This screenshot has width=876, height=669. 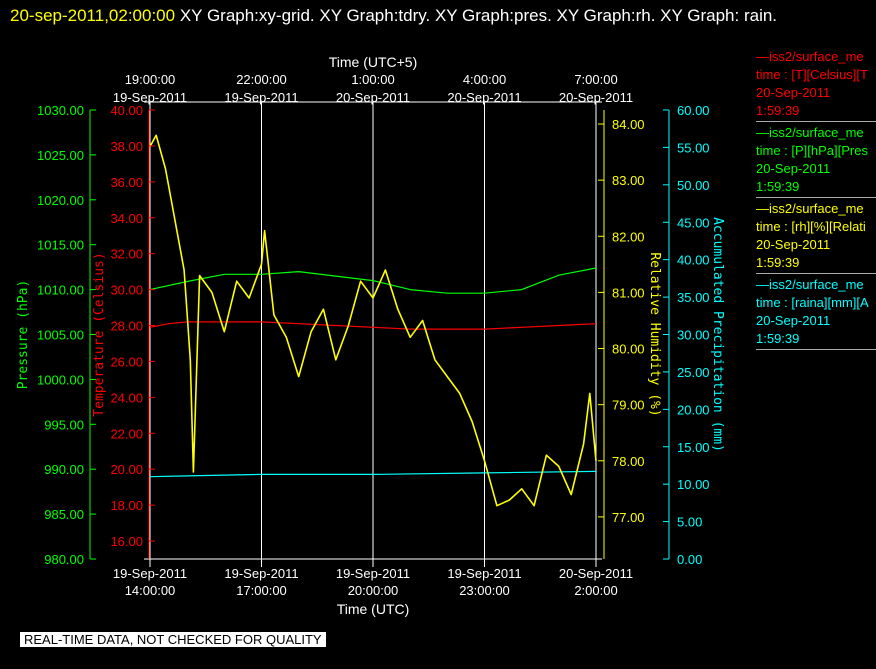 I want to click on temperature-tick-3: 22.00, so click(x=126, y=433).